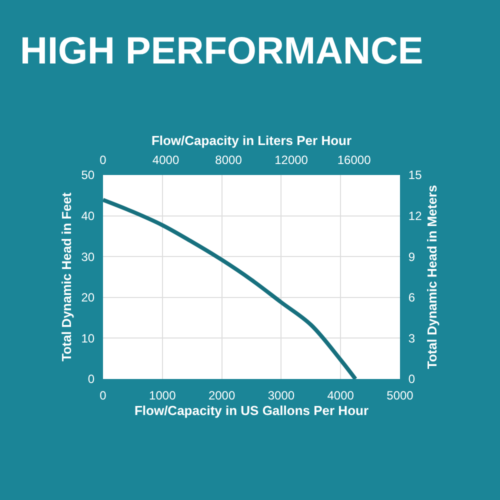 This screenshot has width=500, height=500. Describe the element at coordinates (103, 160) in the screenshot. I see `x2-tick-label: 0` at that location.